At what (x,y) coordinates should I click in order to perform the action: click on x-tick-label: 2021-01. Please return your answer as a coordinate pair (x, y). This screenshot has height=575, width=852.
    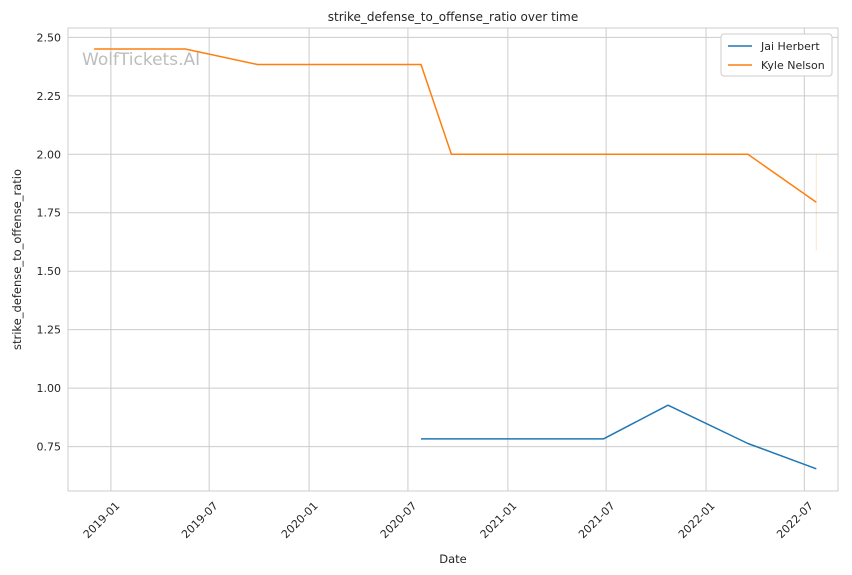
    Looking at the image, I should click on (499, 520).